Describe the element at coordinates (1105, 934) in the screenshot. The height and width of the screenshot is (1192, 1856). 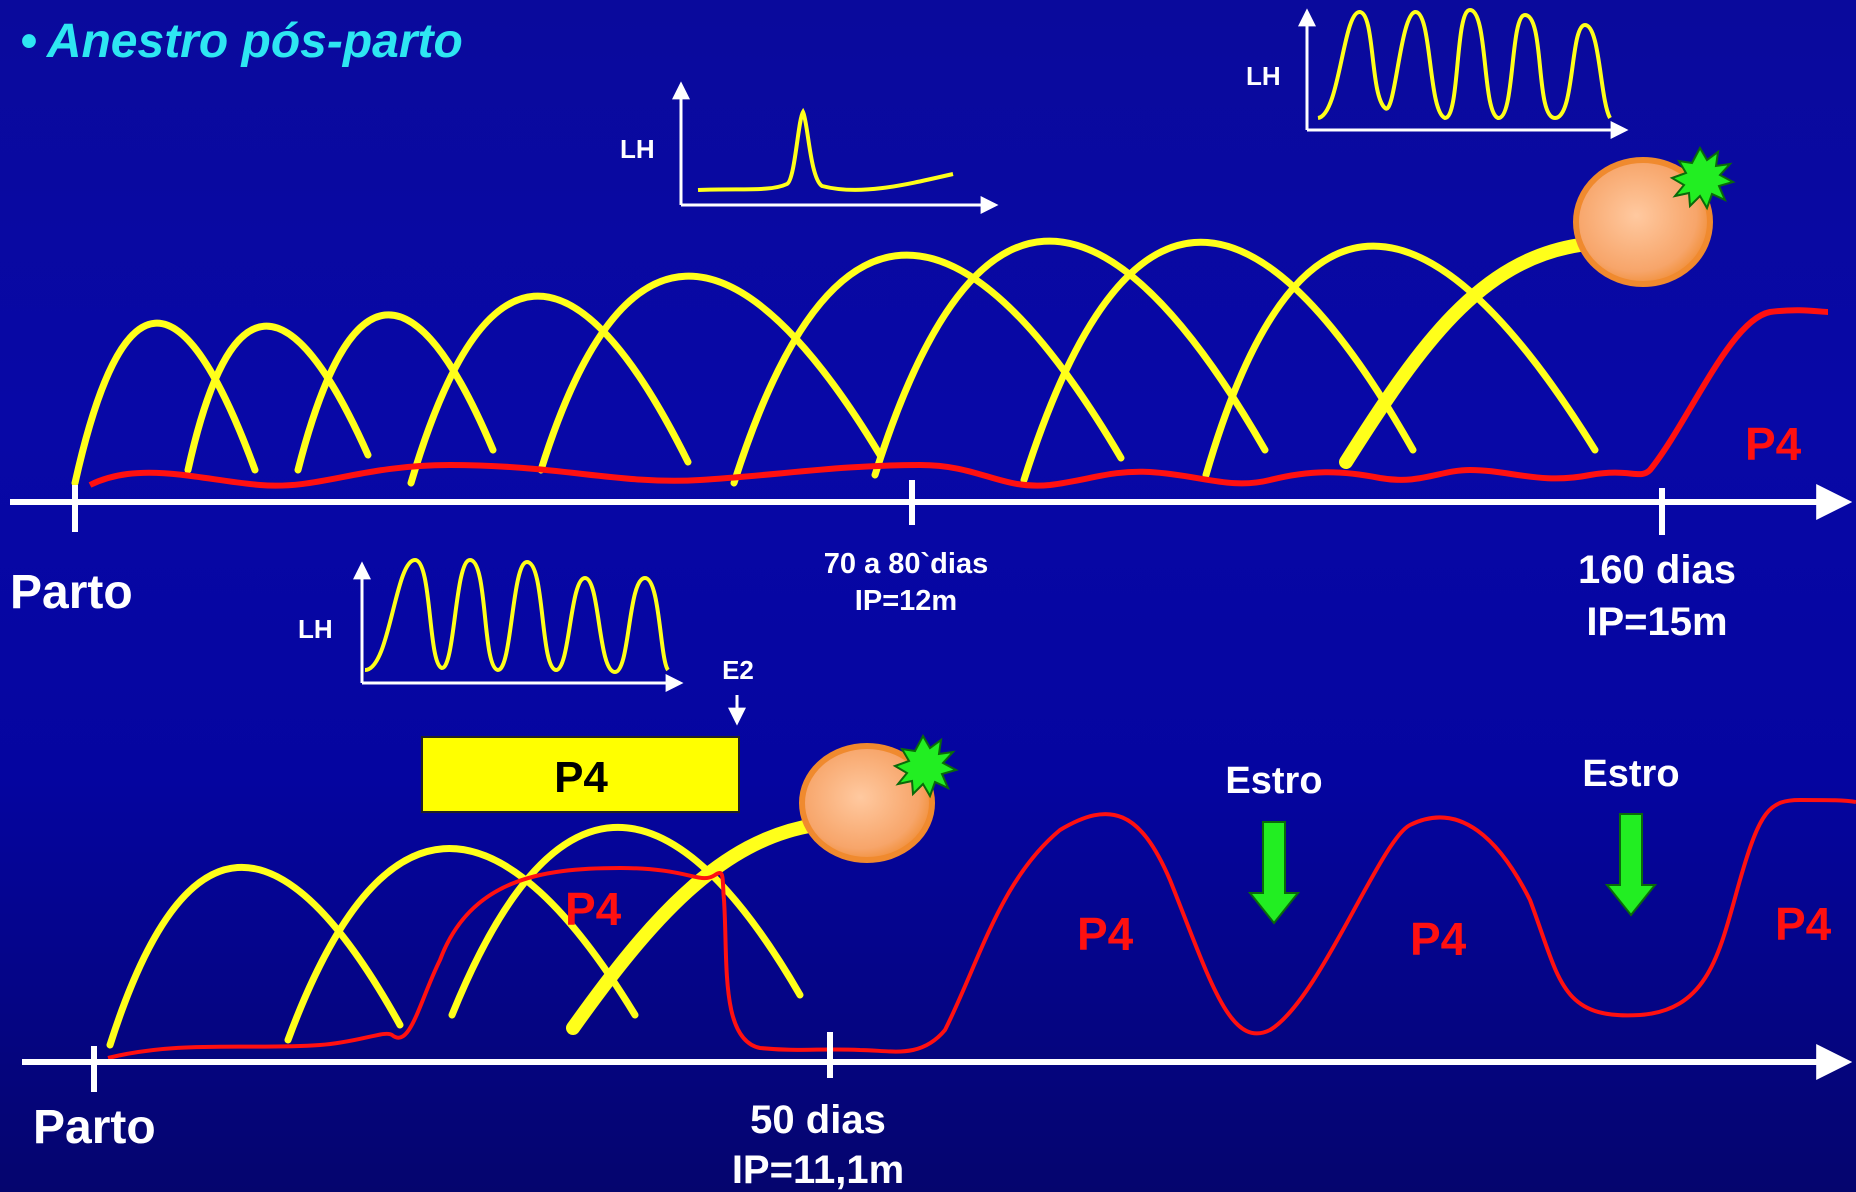
I see `p4-label-bottom-2: P4` at that location.